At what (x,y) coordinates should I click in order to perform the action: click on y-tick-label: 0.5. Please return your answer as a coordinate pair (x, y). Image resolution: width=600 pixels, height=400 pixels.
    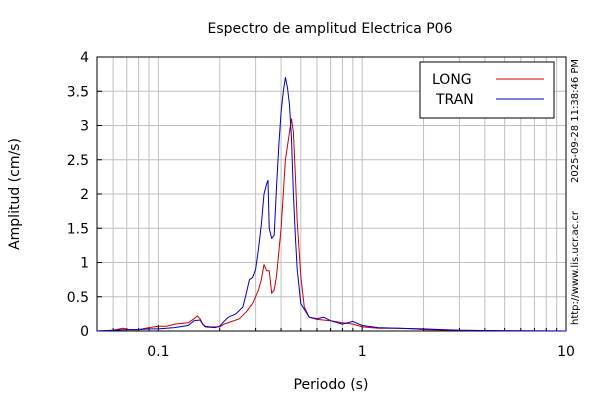
    Looking at the image, I should click on (78, 298).